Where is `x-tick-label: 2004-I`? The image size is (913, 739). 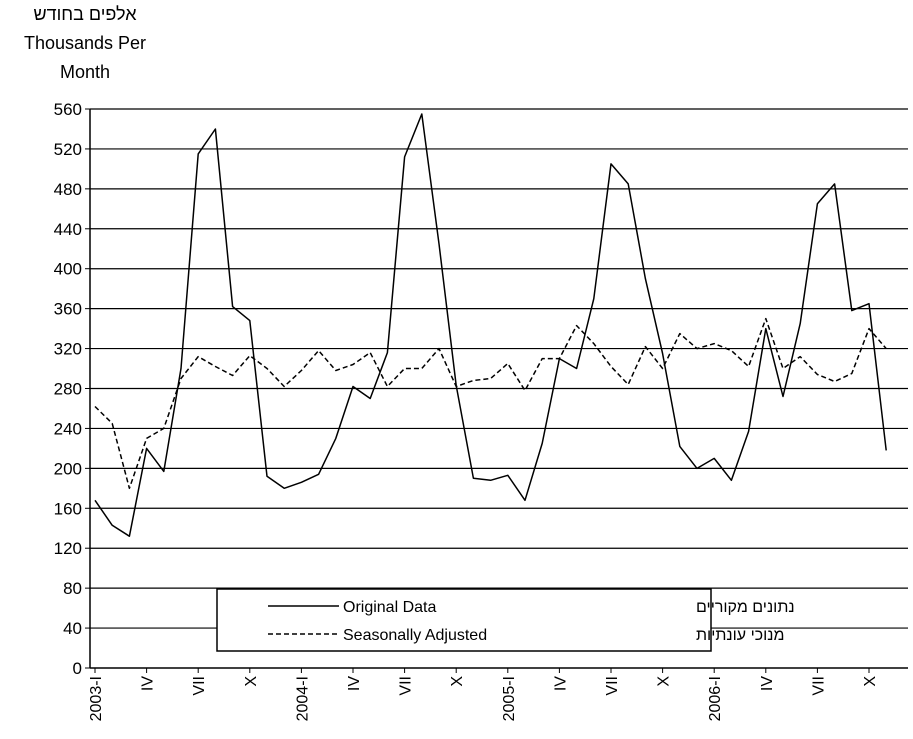
x-tick-label: 2004-I is located at coordinates (302, 698).